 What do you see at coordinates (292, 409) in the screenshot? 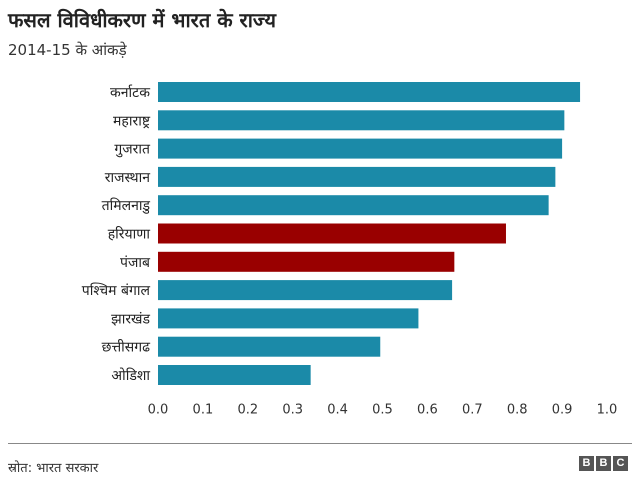
I see `x-tick-label-3: 0.3` at bounding box center [292, 409].